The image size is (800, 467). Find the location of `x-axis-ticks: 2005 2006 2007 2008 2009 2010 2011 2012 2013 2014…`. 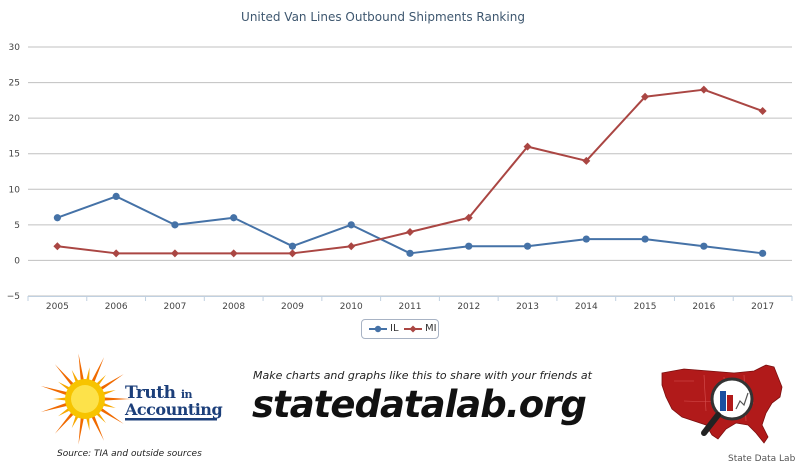

x-axis-ticks: 2005 2006 2007 2008 2009 2010 2011 2012 2013 2014… is located at coordinates (410, 304).